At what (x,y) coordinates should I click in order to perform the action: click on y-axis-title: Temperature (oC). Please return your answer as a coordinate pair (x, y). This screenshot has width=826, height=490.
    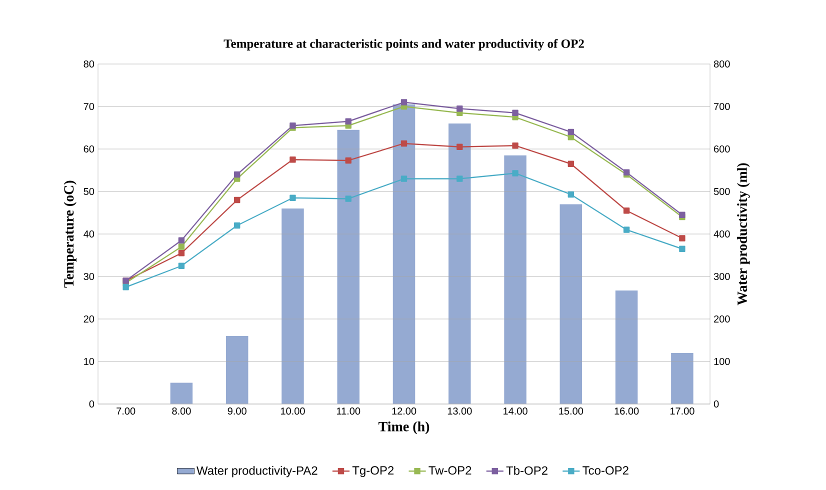
    Looking at the image, I should click on (70, 234).